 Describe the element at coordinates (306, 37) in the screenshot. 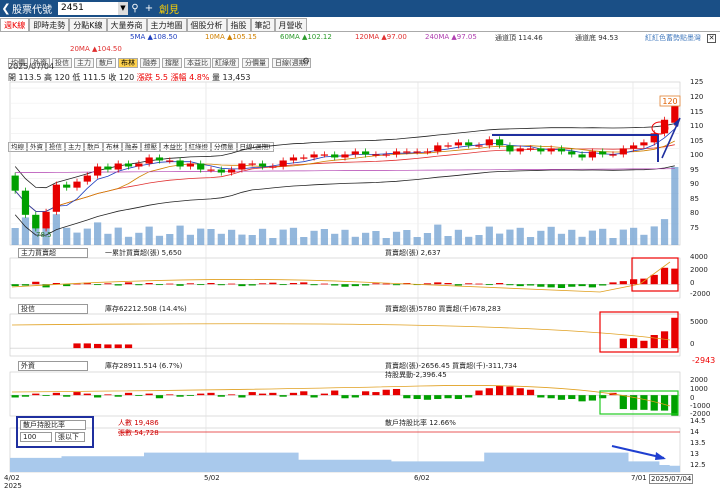

I see `ma60-label: 60MA ▲102.12` at that location.